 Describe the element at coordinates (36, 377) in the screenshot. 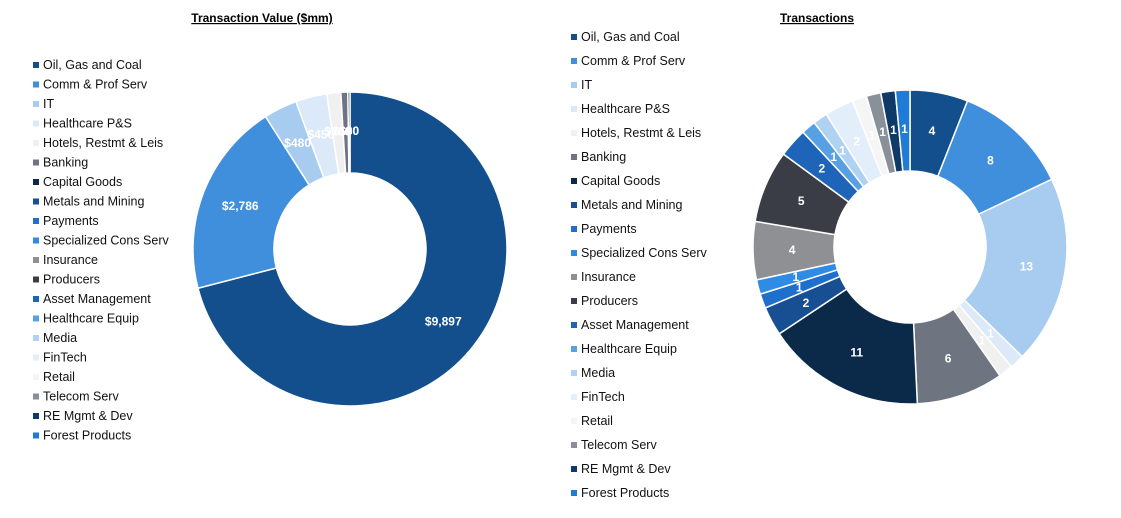

I see `chart1-legend-swatch-retail` at that location.